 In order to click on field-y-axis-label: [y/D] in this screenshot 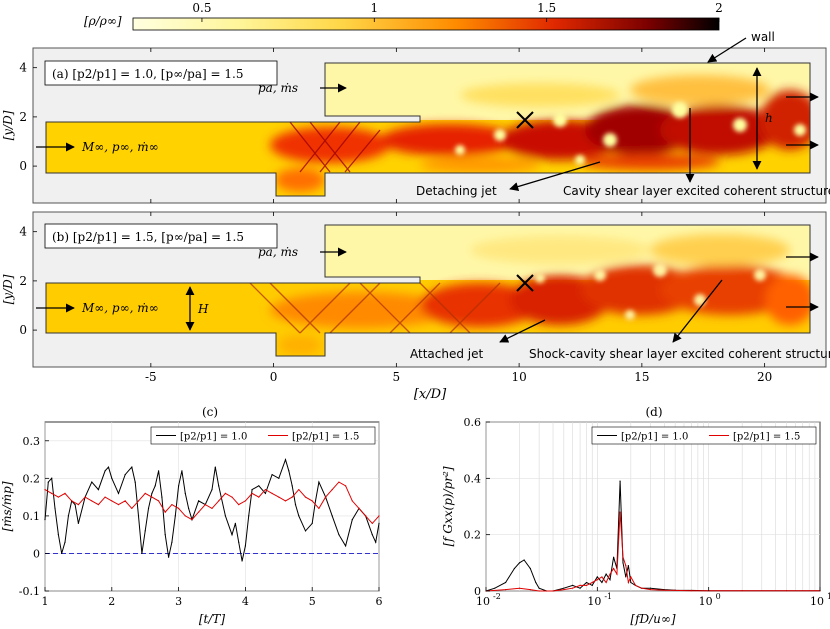, I will do `click(8, 289)`.